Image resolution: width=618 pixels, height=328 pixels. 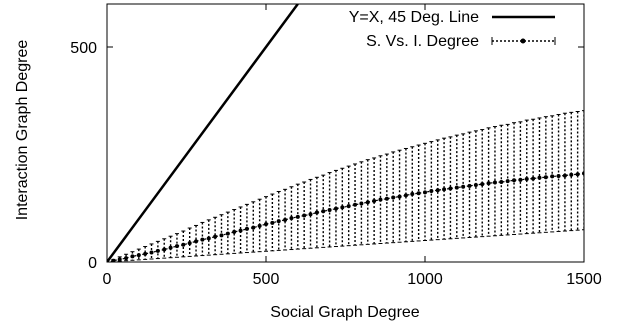 I want to click on legend-sample-degree-point, so click(x=523, y=41).